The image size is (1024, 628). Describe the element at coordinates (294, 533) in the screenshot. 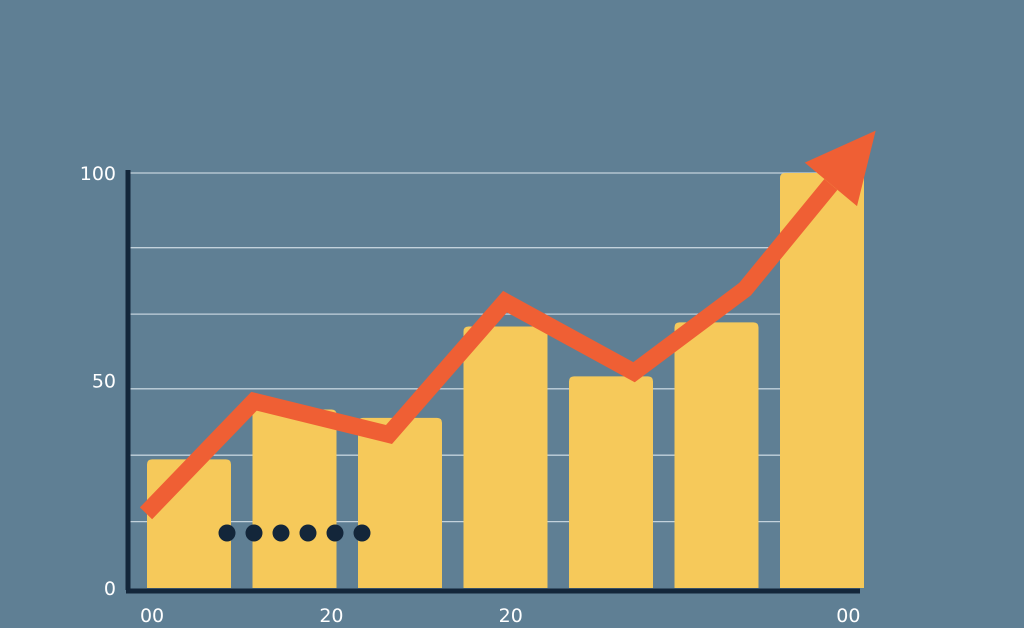

I see `dot-markers` at that location.